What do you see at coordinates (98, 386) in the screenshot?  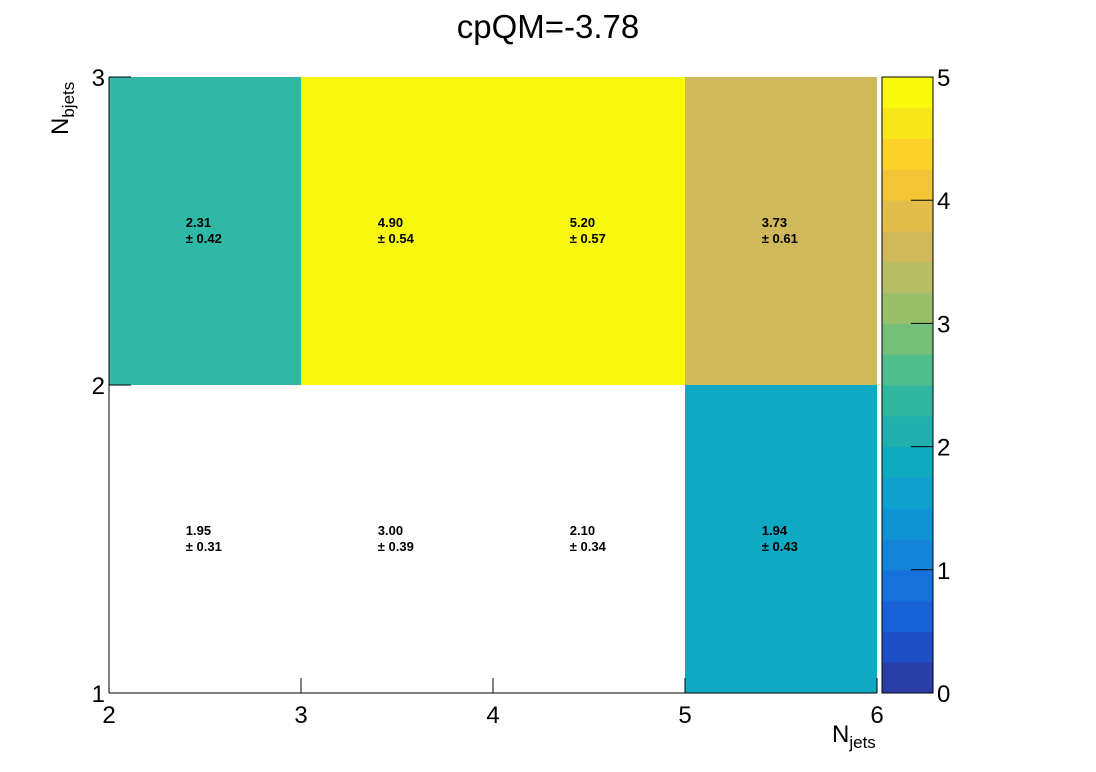 I see `y-tick-label: 2` at bounding box center [98, 386].